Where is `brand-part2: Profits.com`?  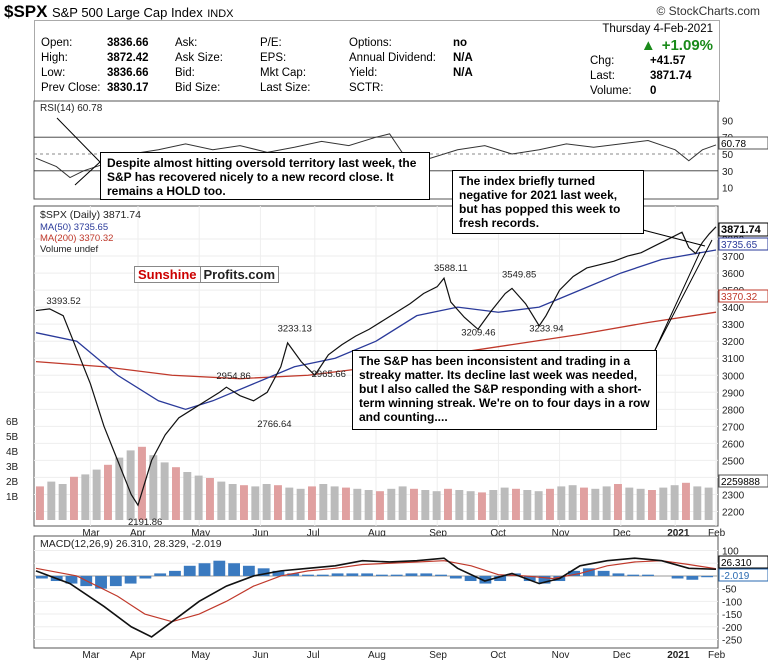 brand-part2: Profits.com is located at coordinates (239, 274).